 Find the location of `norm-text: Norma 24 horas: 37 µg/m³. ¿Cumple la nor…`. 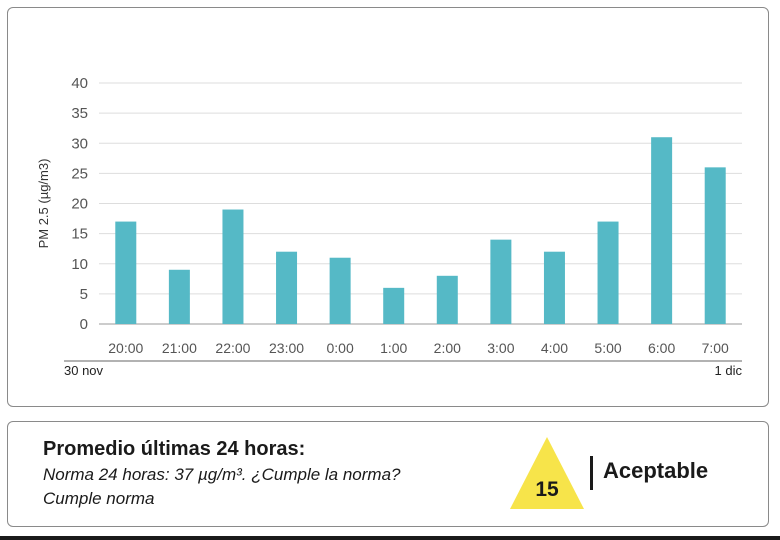

norm-text: Norma 24 horas: 37 µg/m³. ¿Cumple la nor… is located at coordinates (222, 474).